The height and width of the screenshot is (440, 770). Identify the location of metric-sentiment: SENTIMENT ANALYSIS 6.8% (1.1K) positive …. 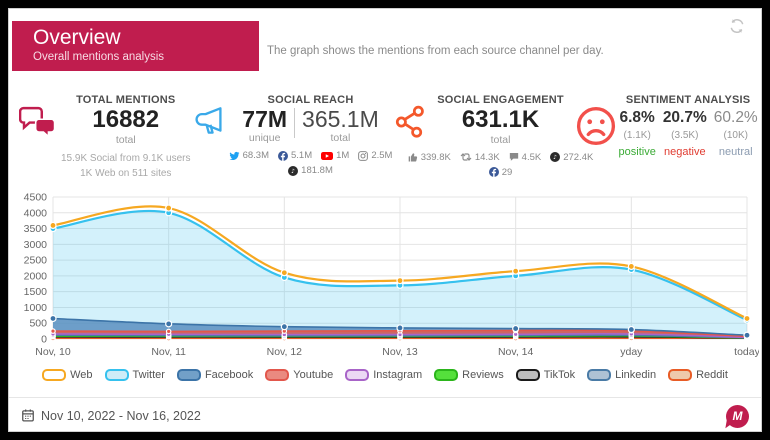
(664, 136).